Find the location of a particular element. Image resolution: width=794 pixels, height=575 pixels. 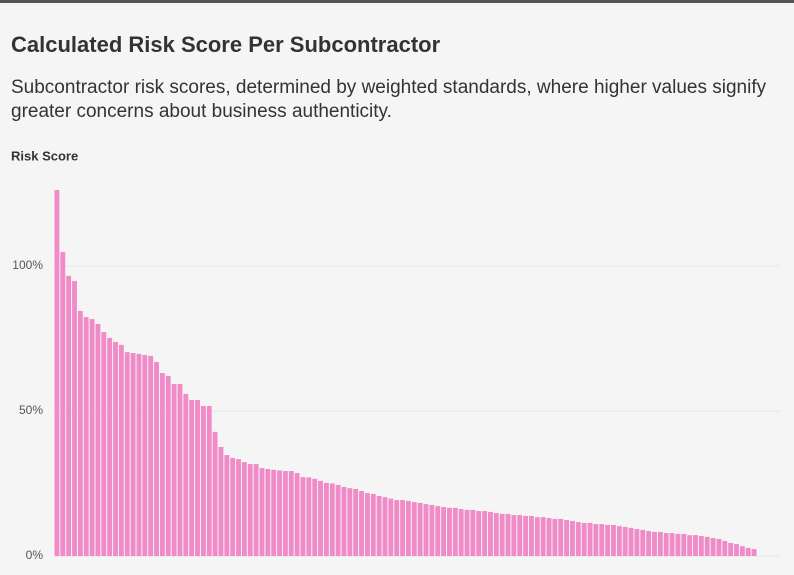

y-tick-label: 0% is located at coordinates (35, 555).